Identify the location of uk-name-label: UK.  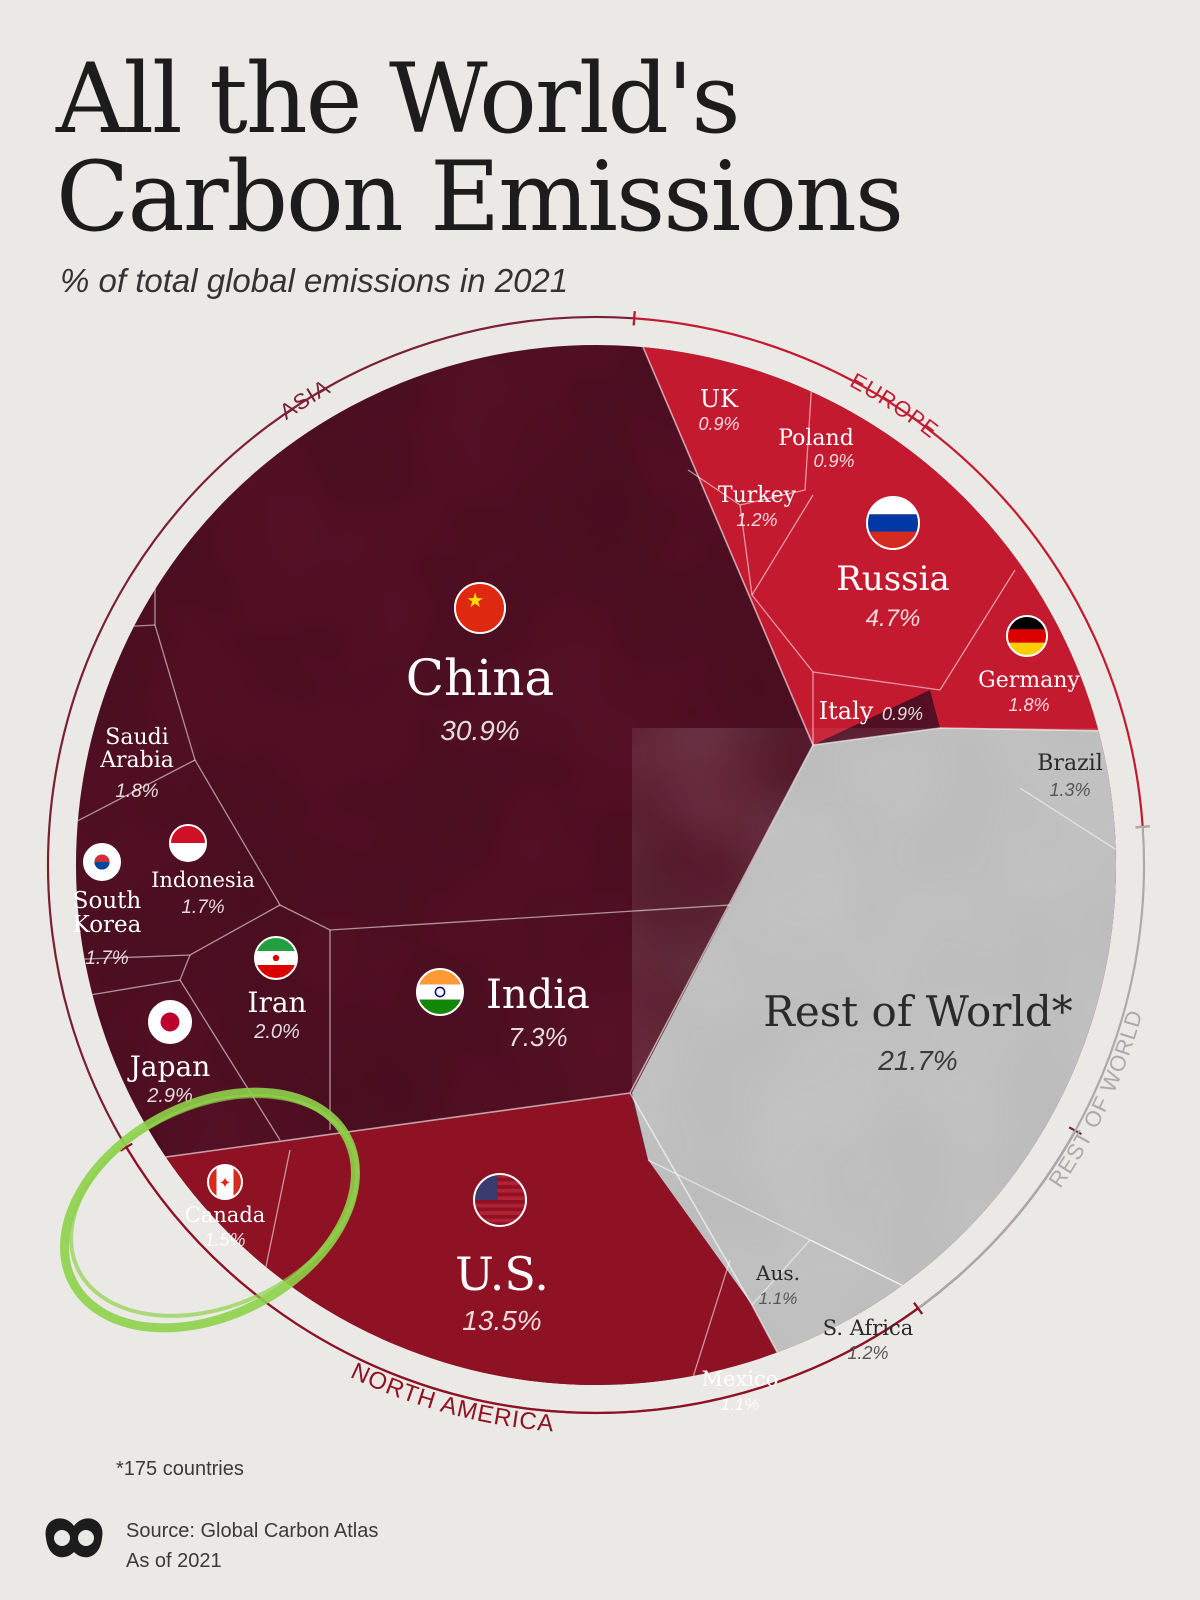
(719, 399).